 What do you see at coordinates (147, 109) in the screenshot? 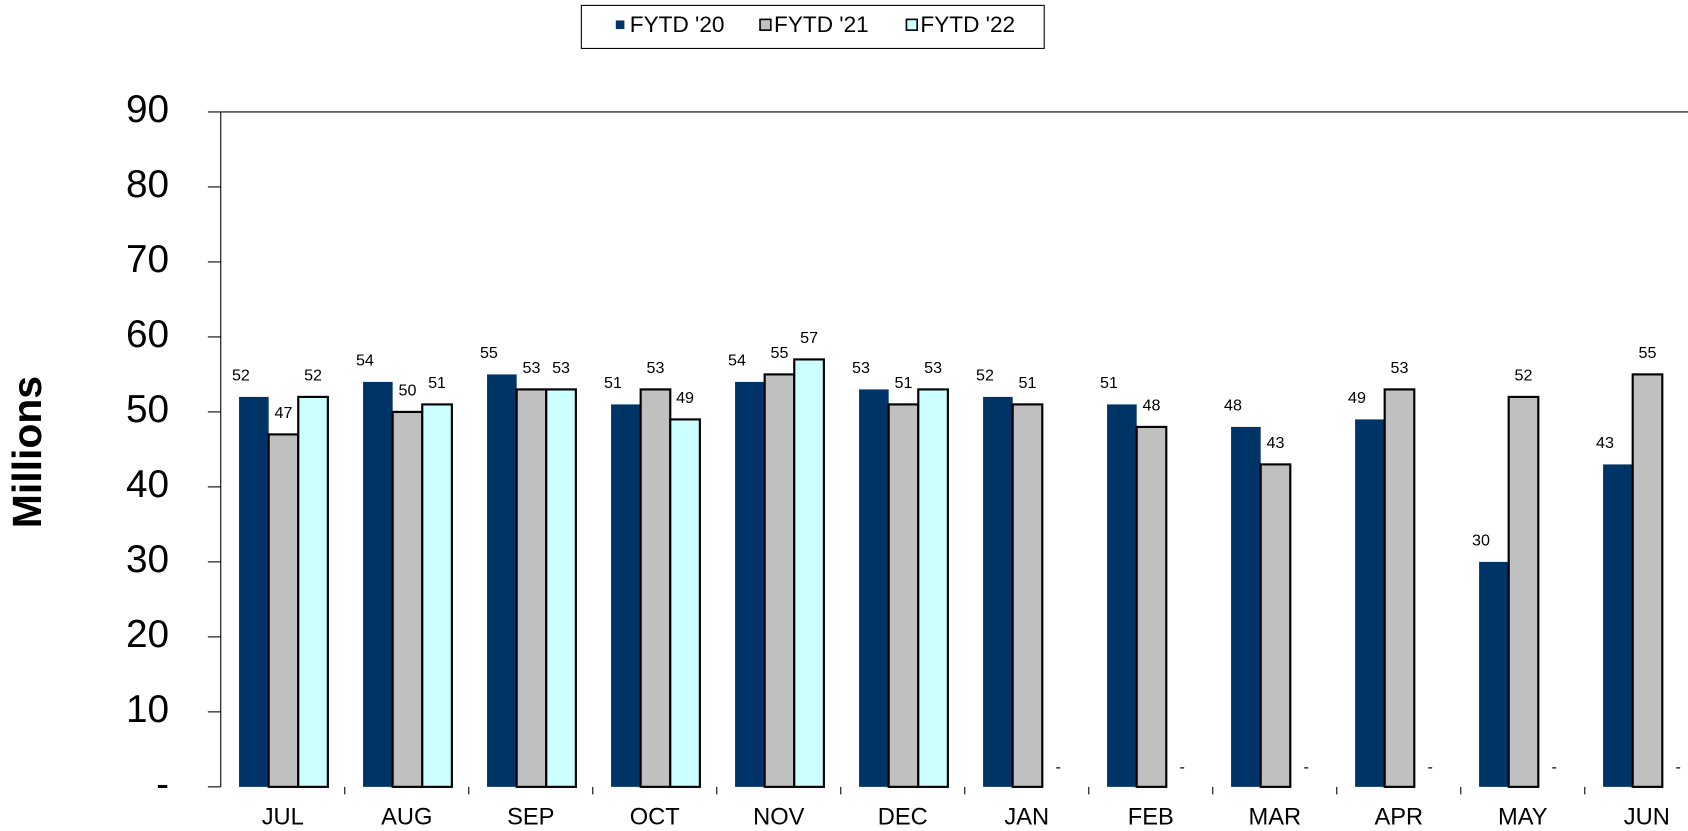
I see `y-tick-label: 90` at bounding box center [147, 109].